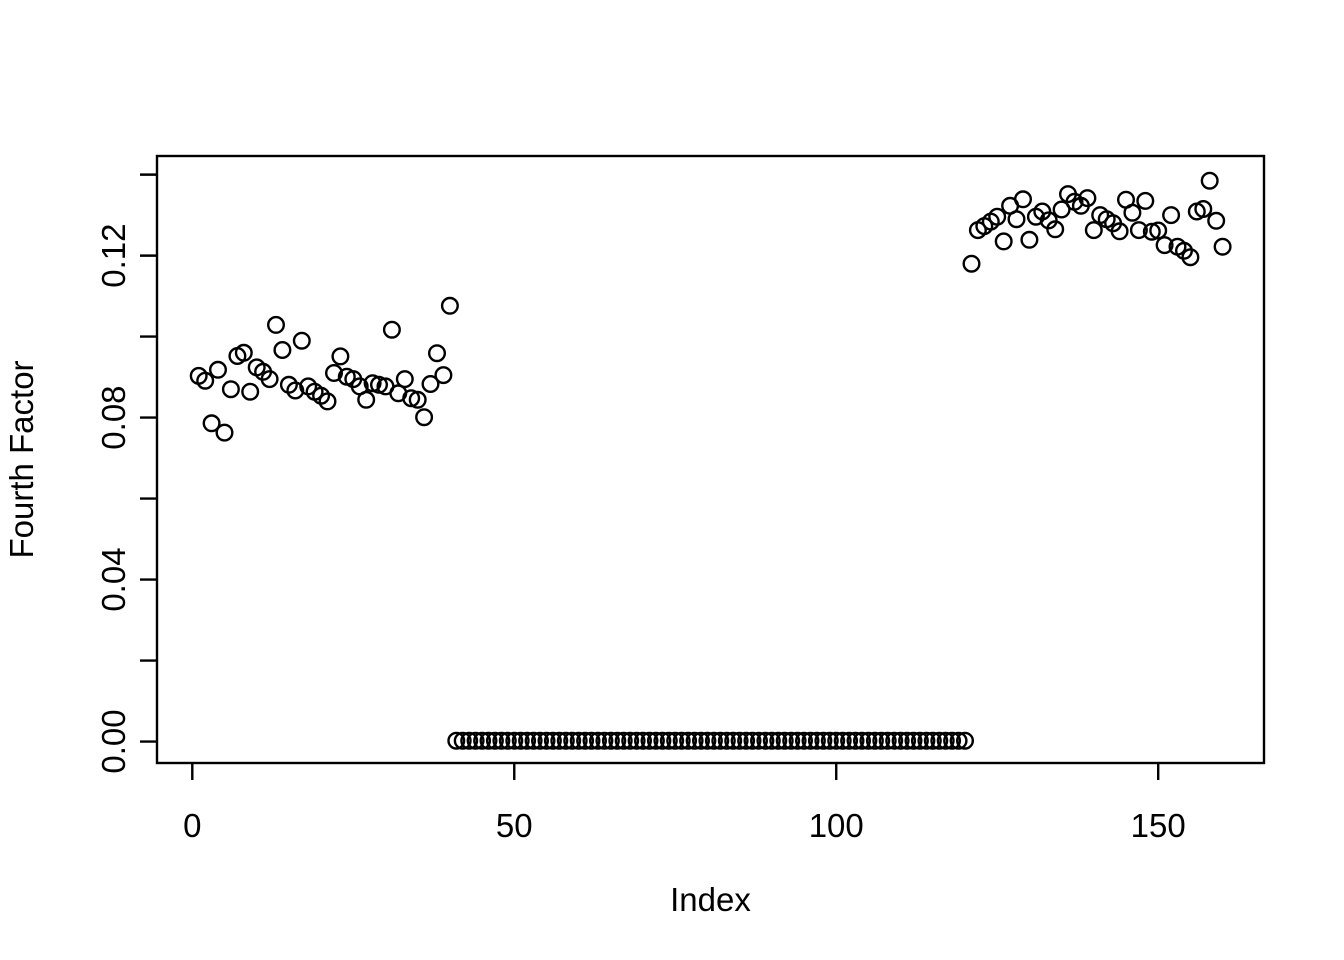 Image resolution: width=1344 pixels, height=960 pixels. I want to click on x-axis-tick-label: 0, so click(192, 825).